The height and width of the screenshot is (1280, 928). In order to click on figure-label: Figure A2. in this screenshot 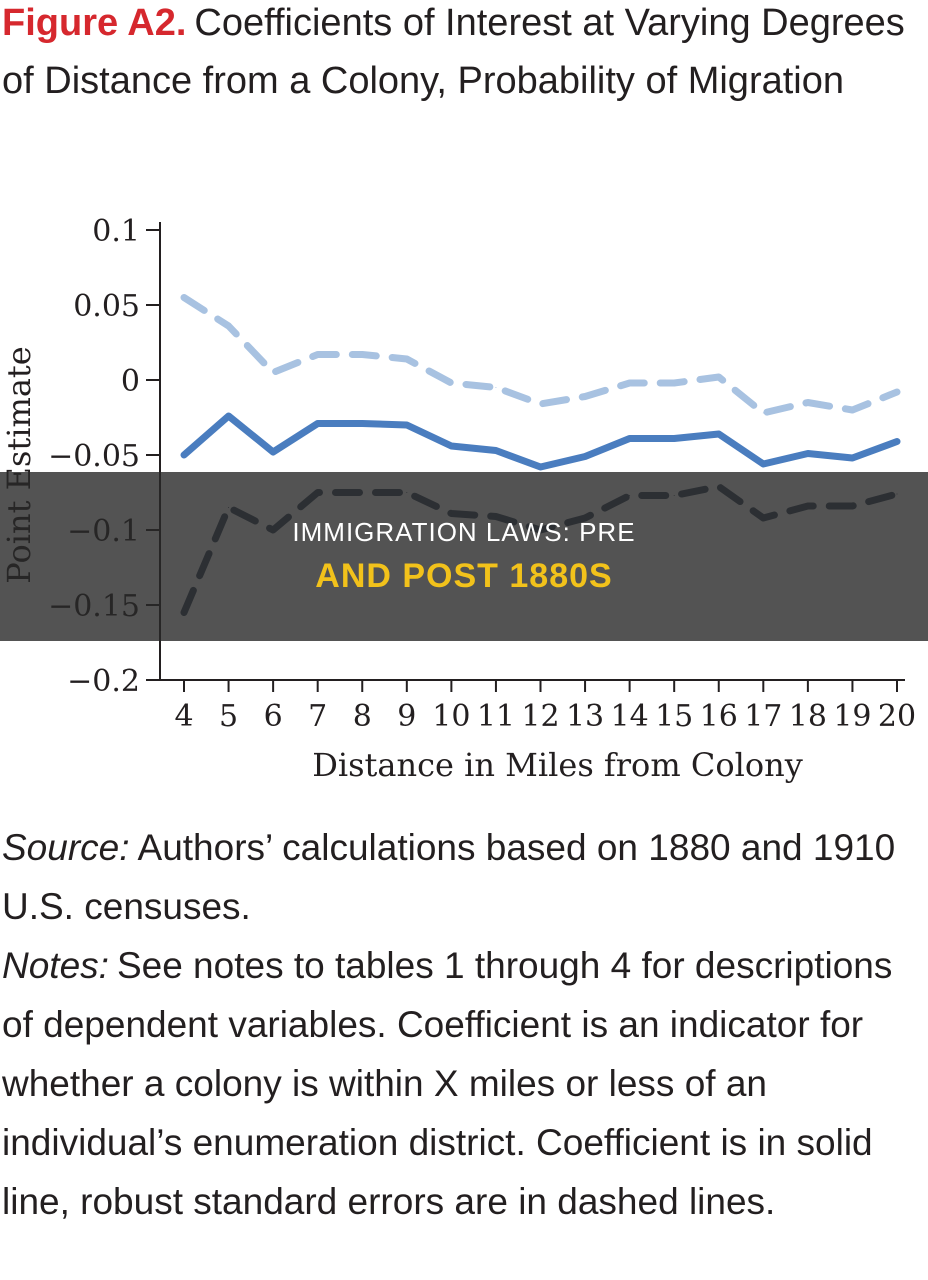, I will do `click(94, 23)`.